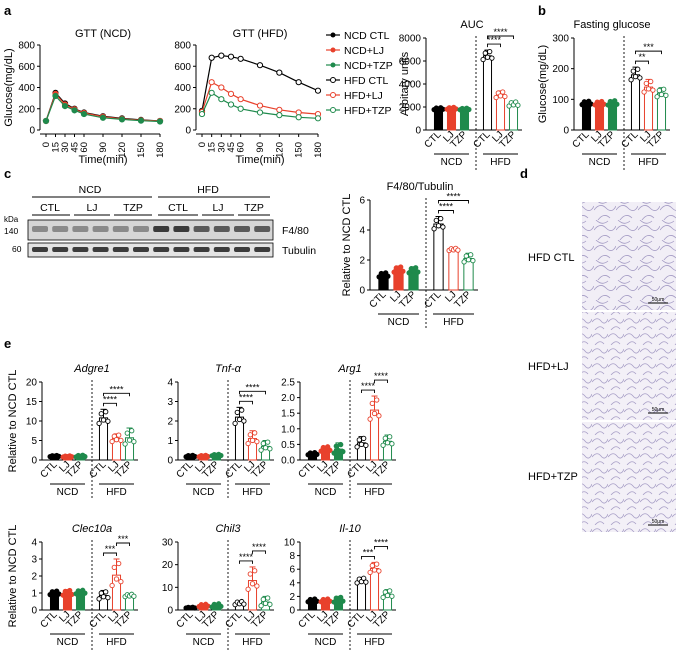  I want to click on panel-letter-c: c, so click(7, 173).